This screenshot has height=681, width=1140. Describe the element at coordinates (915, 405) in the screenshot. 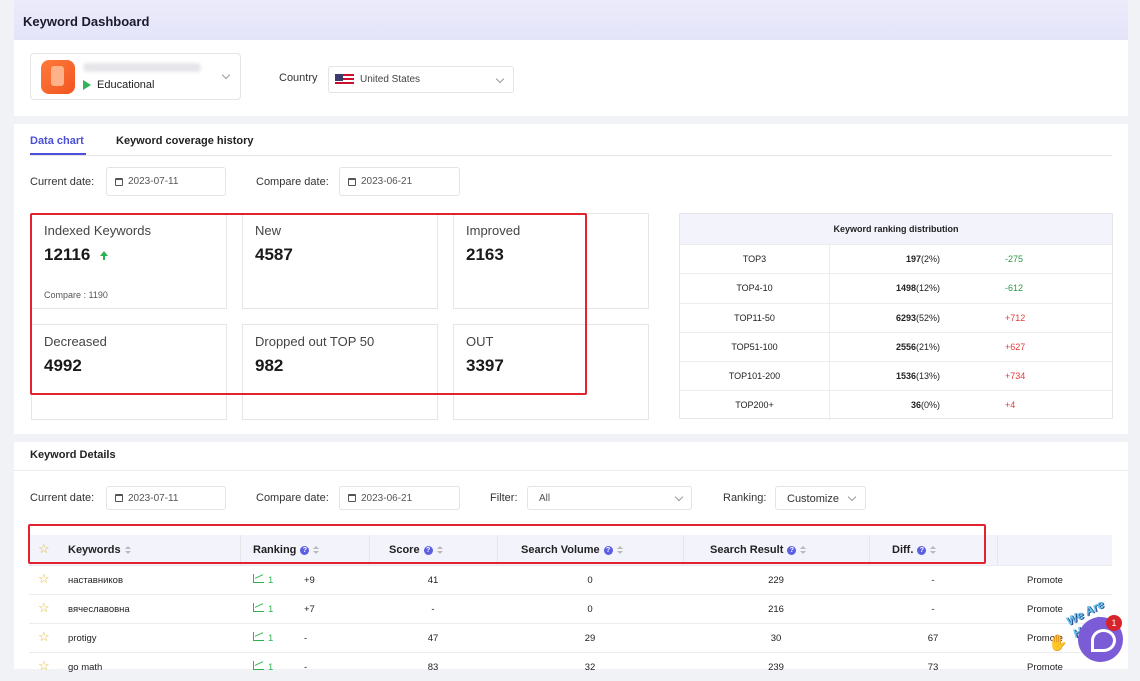

I see `count-value: 36` at that location.